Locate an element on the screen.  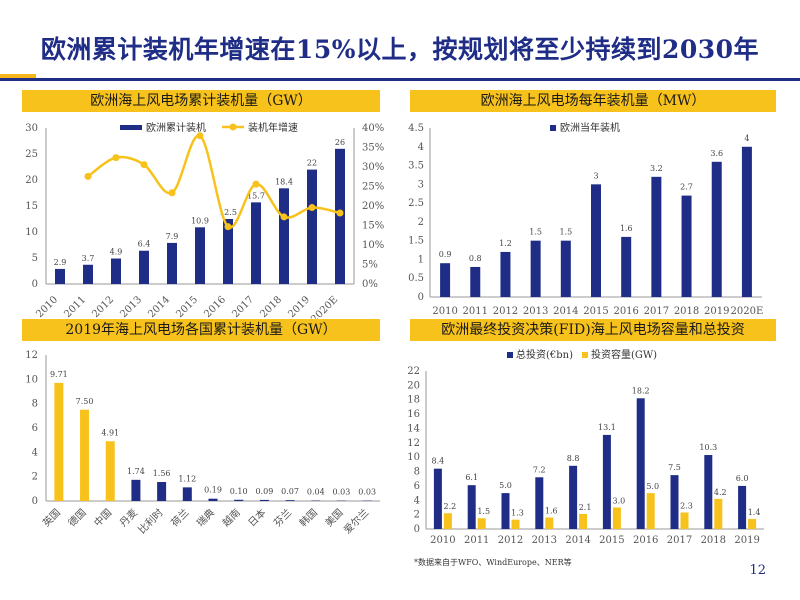
data-label: 3 is located at coordinates (595, 175).